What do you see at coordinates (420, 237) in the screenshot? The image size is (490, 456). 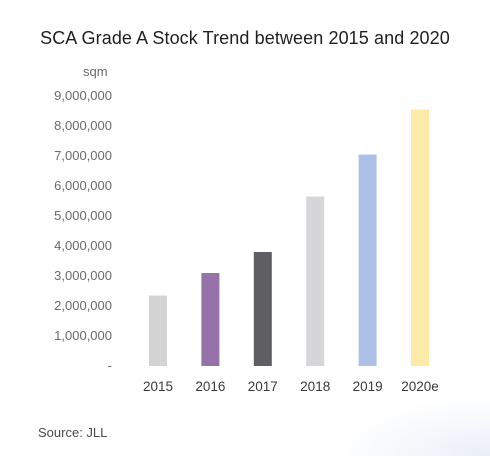 I see `bar-2020e` at bounding box center [420, 237].